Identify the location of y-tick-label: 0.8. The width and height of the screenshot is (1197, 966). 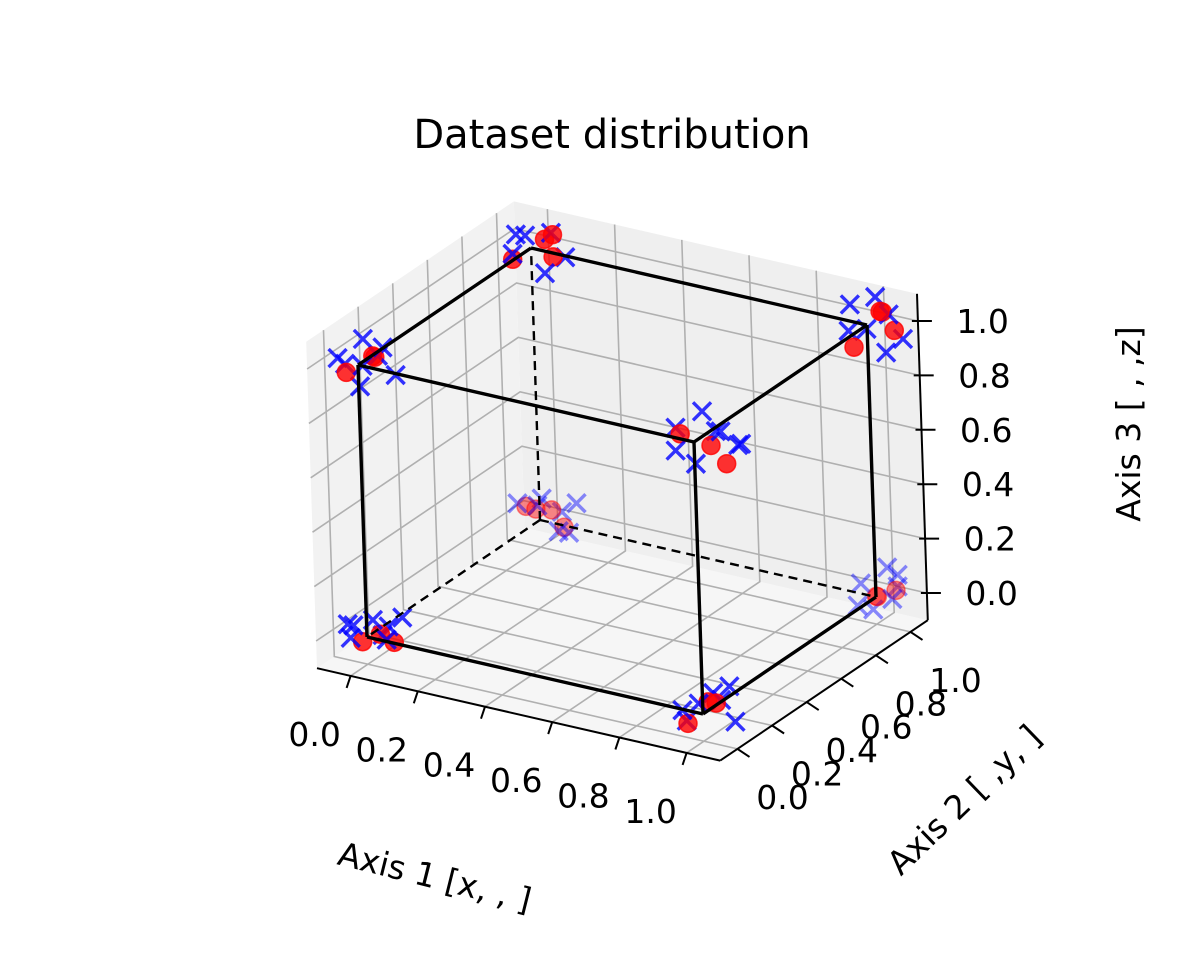
(921, 703).